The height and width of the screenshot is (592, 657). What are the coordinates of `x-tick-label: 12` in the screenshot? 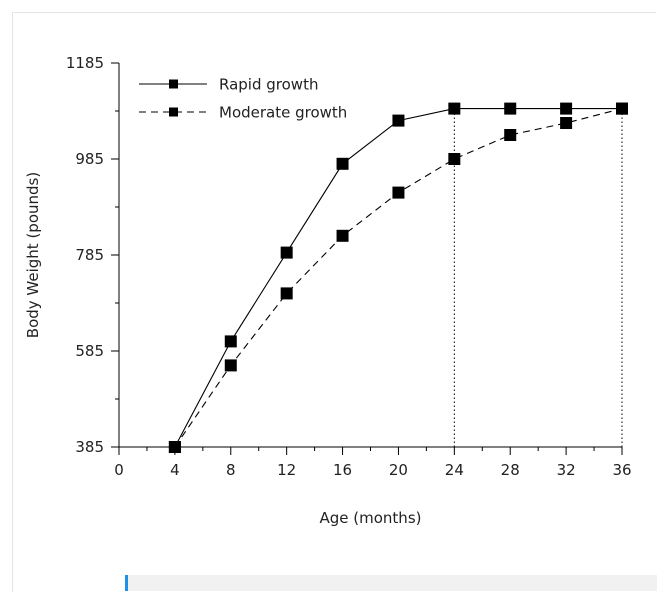 It's located at (286, 470).